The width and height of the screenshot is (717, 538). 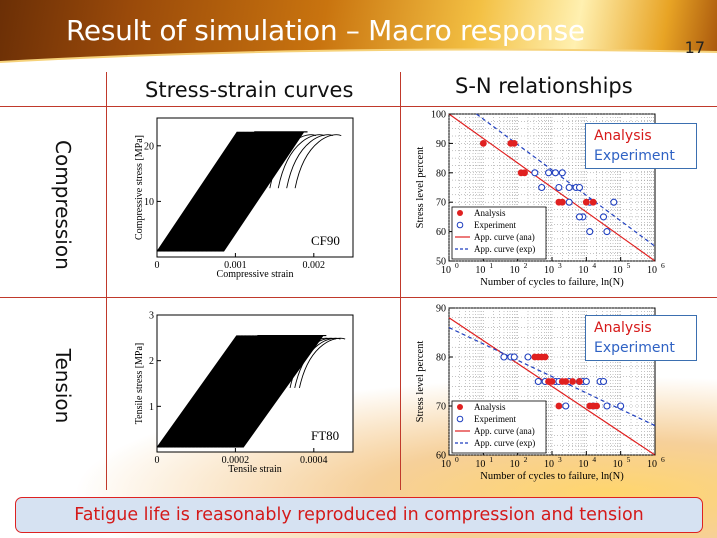 What do you see at coordinates (63, 205) in the screenshot?
I see `row-header-compression: Compression` at bounding box center [63, 205].